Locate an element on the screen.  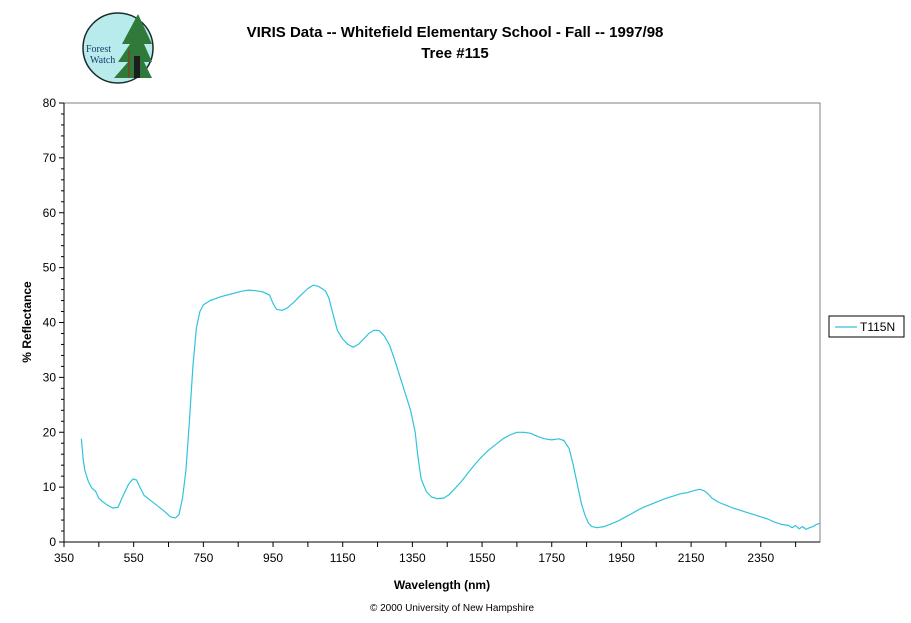
forest-watch-logo: Forest Watch is located at coordinates (118, 48).